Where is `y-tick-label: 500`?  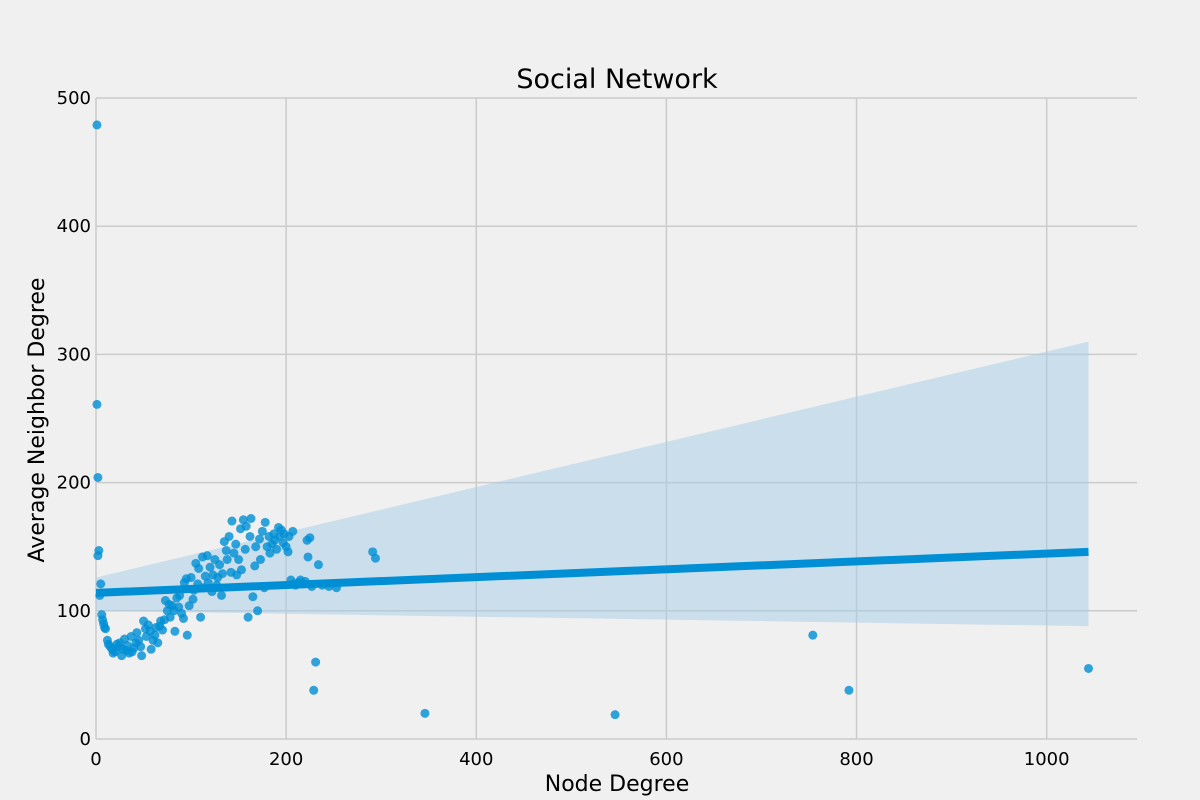 y-tick-label: 500 is located at coordinates (74, 98).